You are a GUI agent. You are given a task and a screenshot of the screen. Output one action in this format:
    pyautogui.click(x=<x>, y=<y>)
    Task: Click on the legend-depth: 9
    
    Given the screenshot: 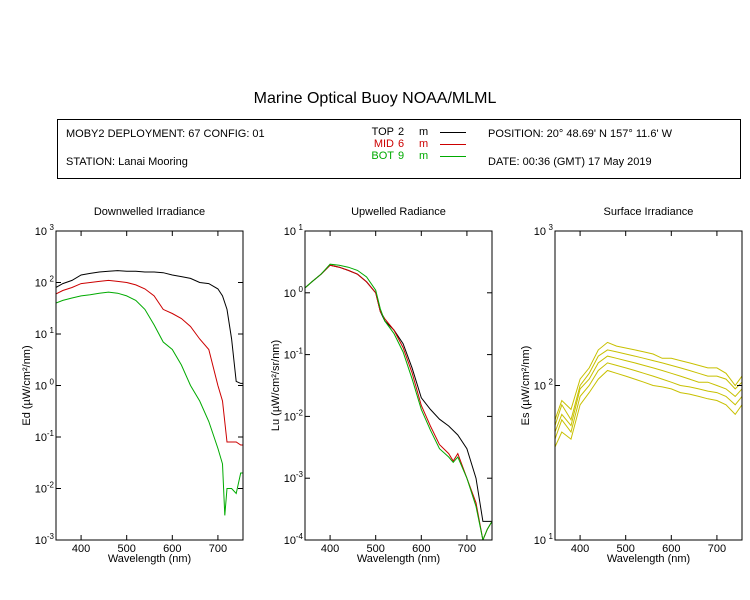 What is the action you would take?
    pyautogui.click(x=401, y=156)
    